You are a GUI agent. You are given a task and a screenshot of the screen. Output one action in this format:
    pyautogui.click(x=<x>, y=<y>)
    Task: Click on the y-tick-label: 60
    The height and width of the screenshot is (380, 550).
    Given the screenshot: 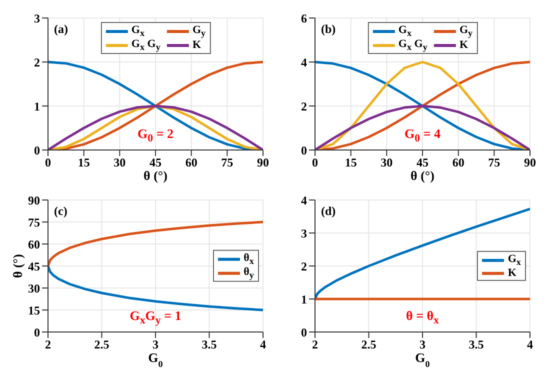 What is the action you would take?
    pyautogui.click(x=34, y=244)
    